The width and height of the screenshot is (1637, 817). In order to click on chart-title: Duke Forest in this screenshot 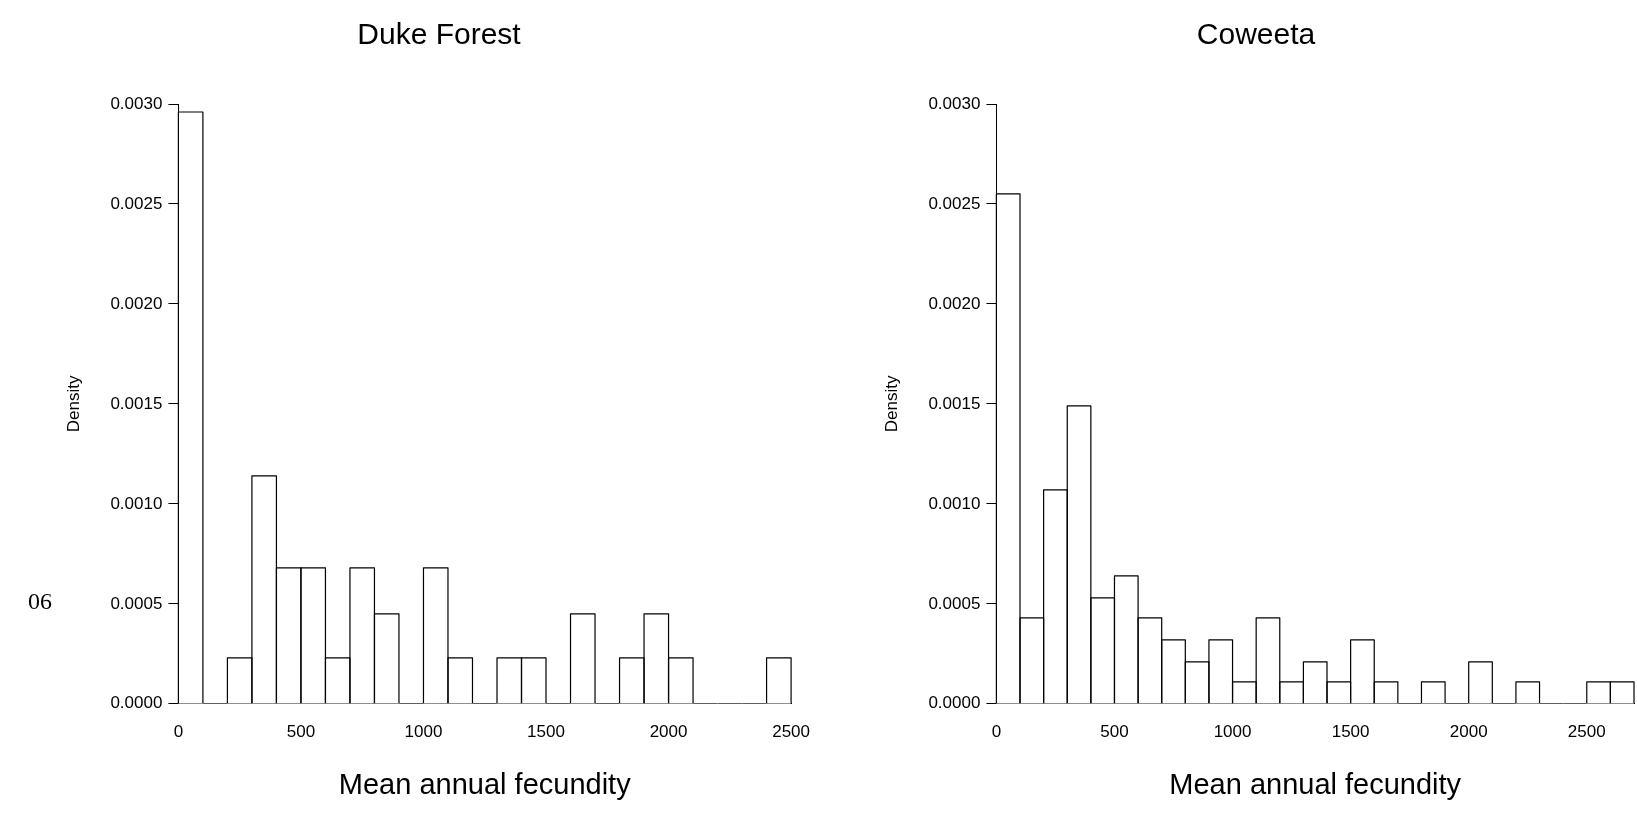, I will do `click(439, 34)`.